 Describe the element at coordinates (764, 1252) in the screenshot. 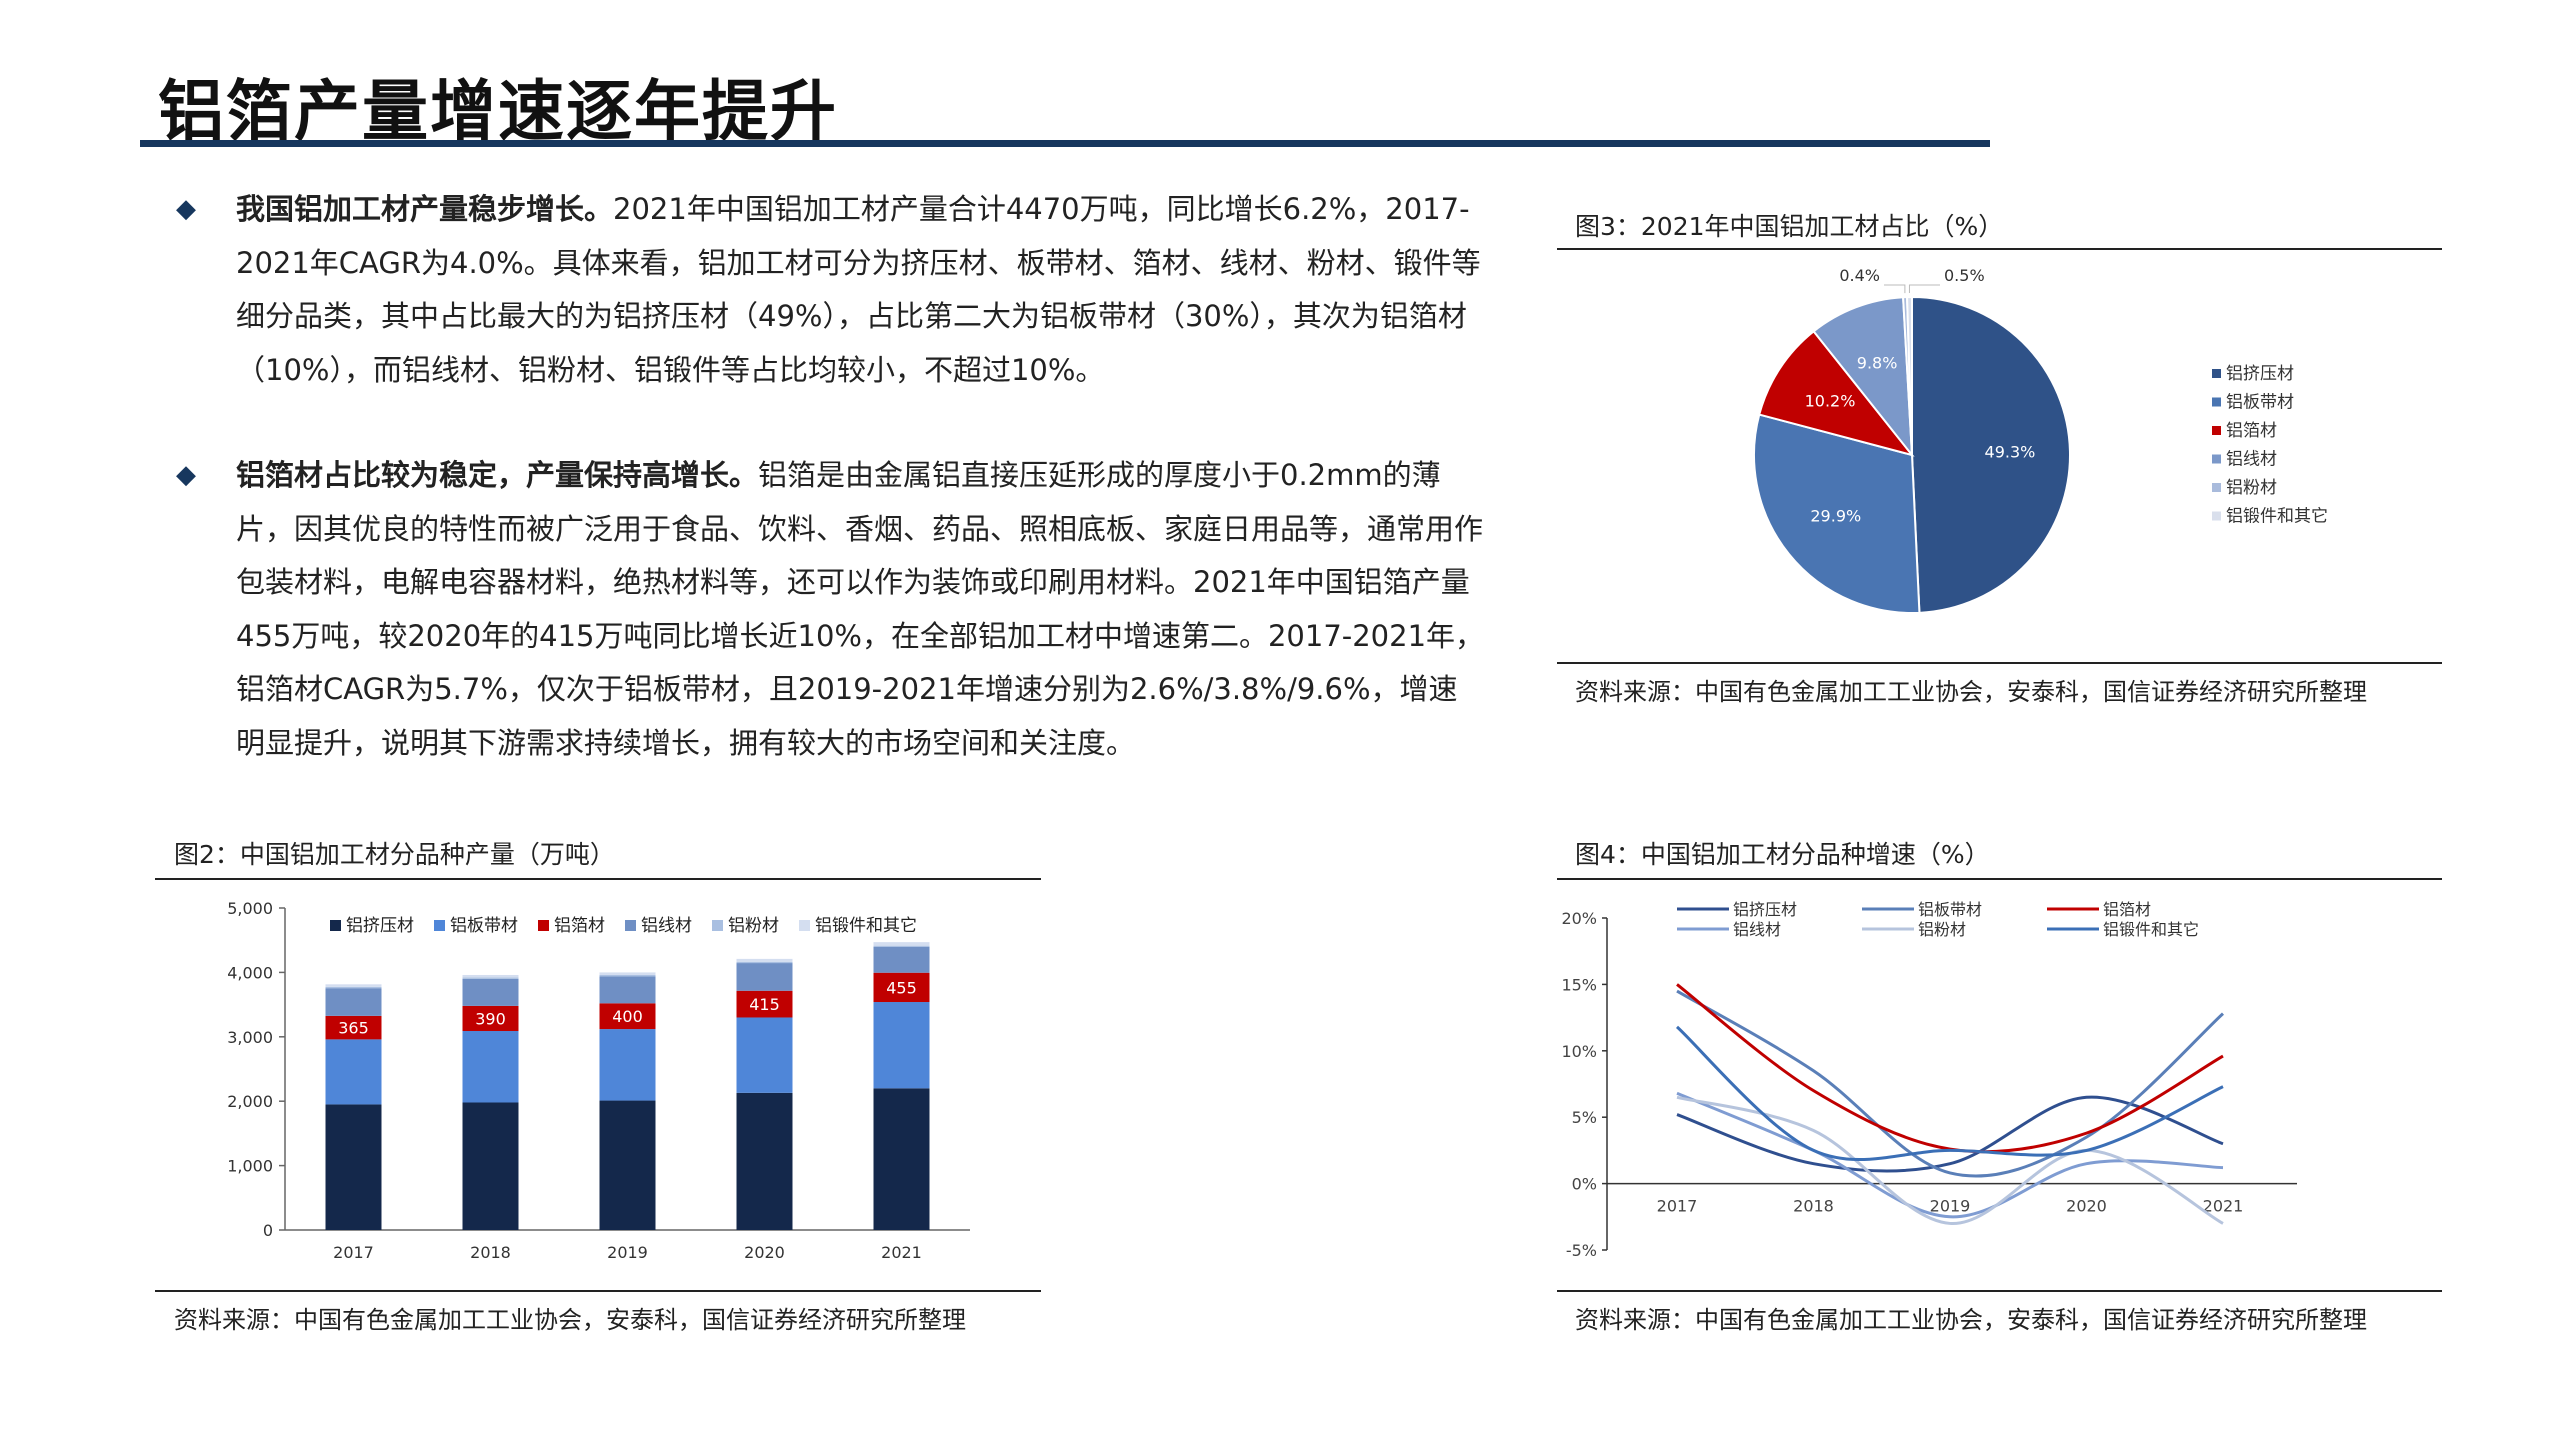

I see `fig2-x-tick-label: 2020` at that location.